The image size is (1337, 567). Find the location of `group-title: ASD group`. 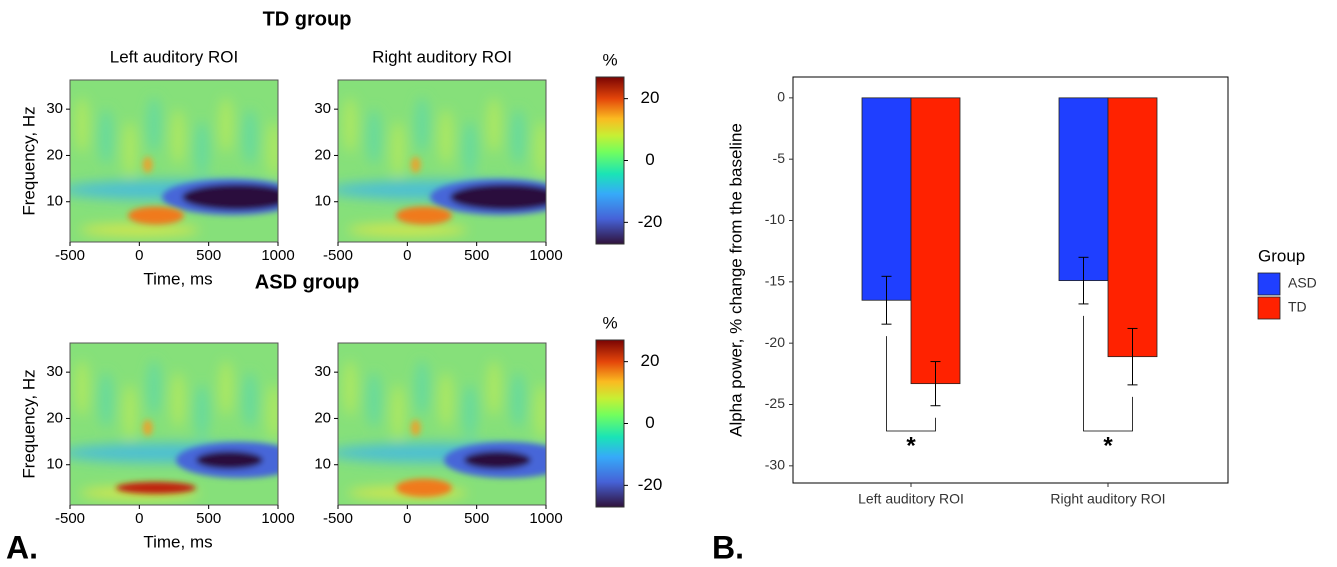

group-title: ASD group is located at coordinates (307, 282).